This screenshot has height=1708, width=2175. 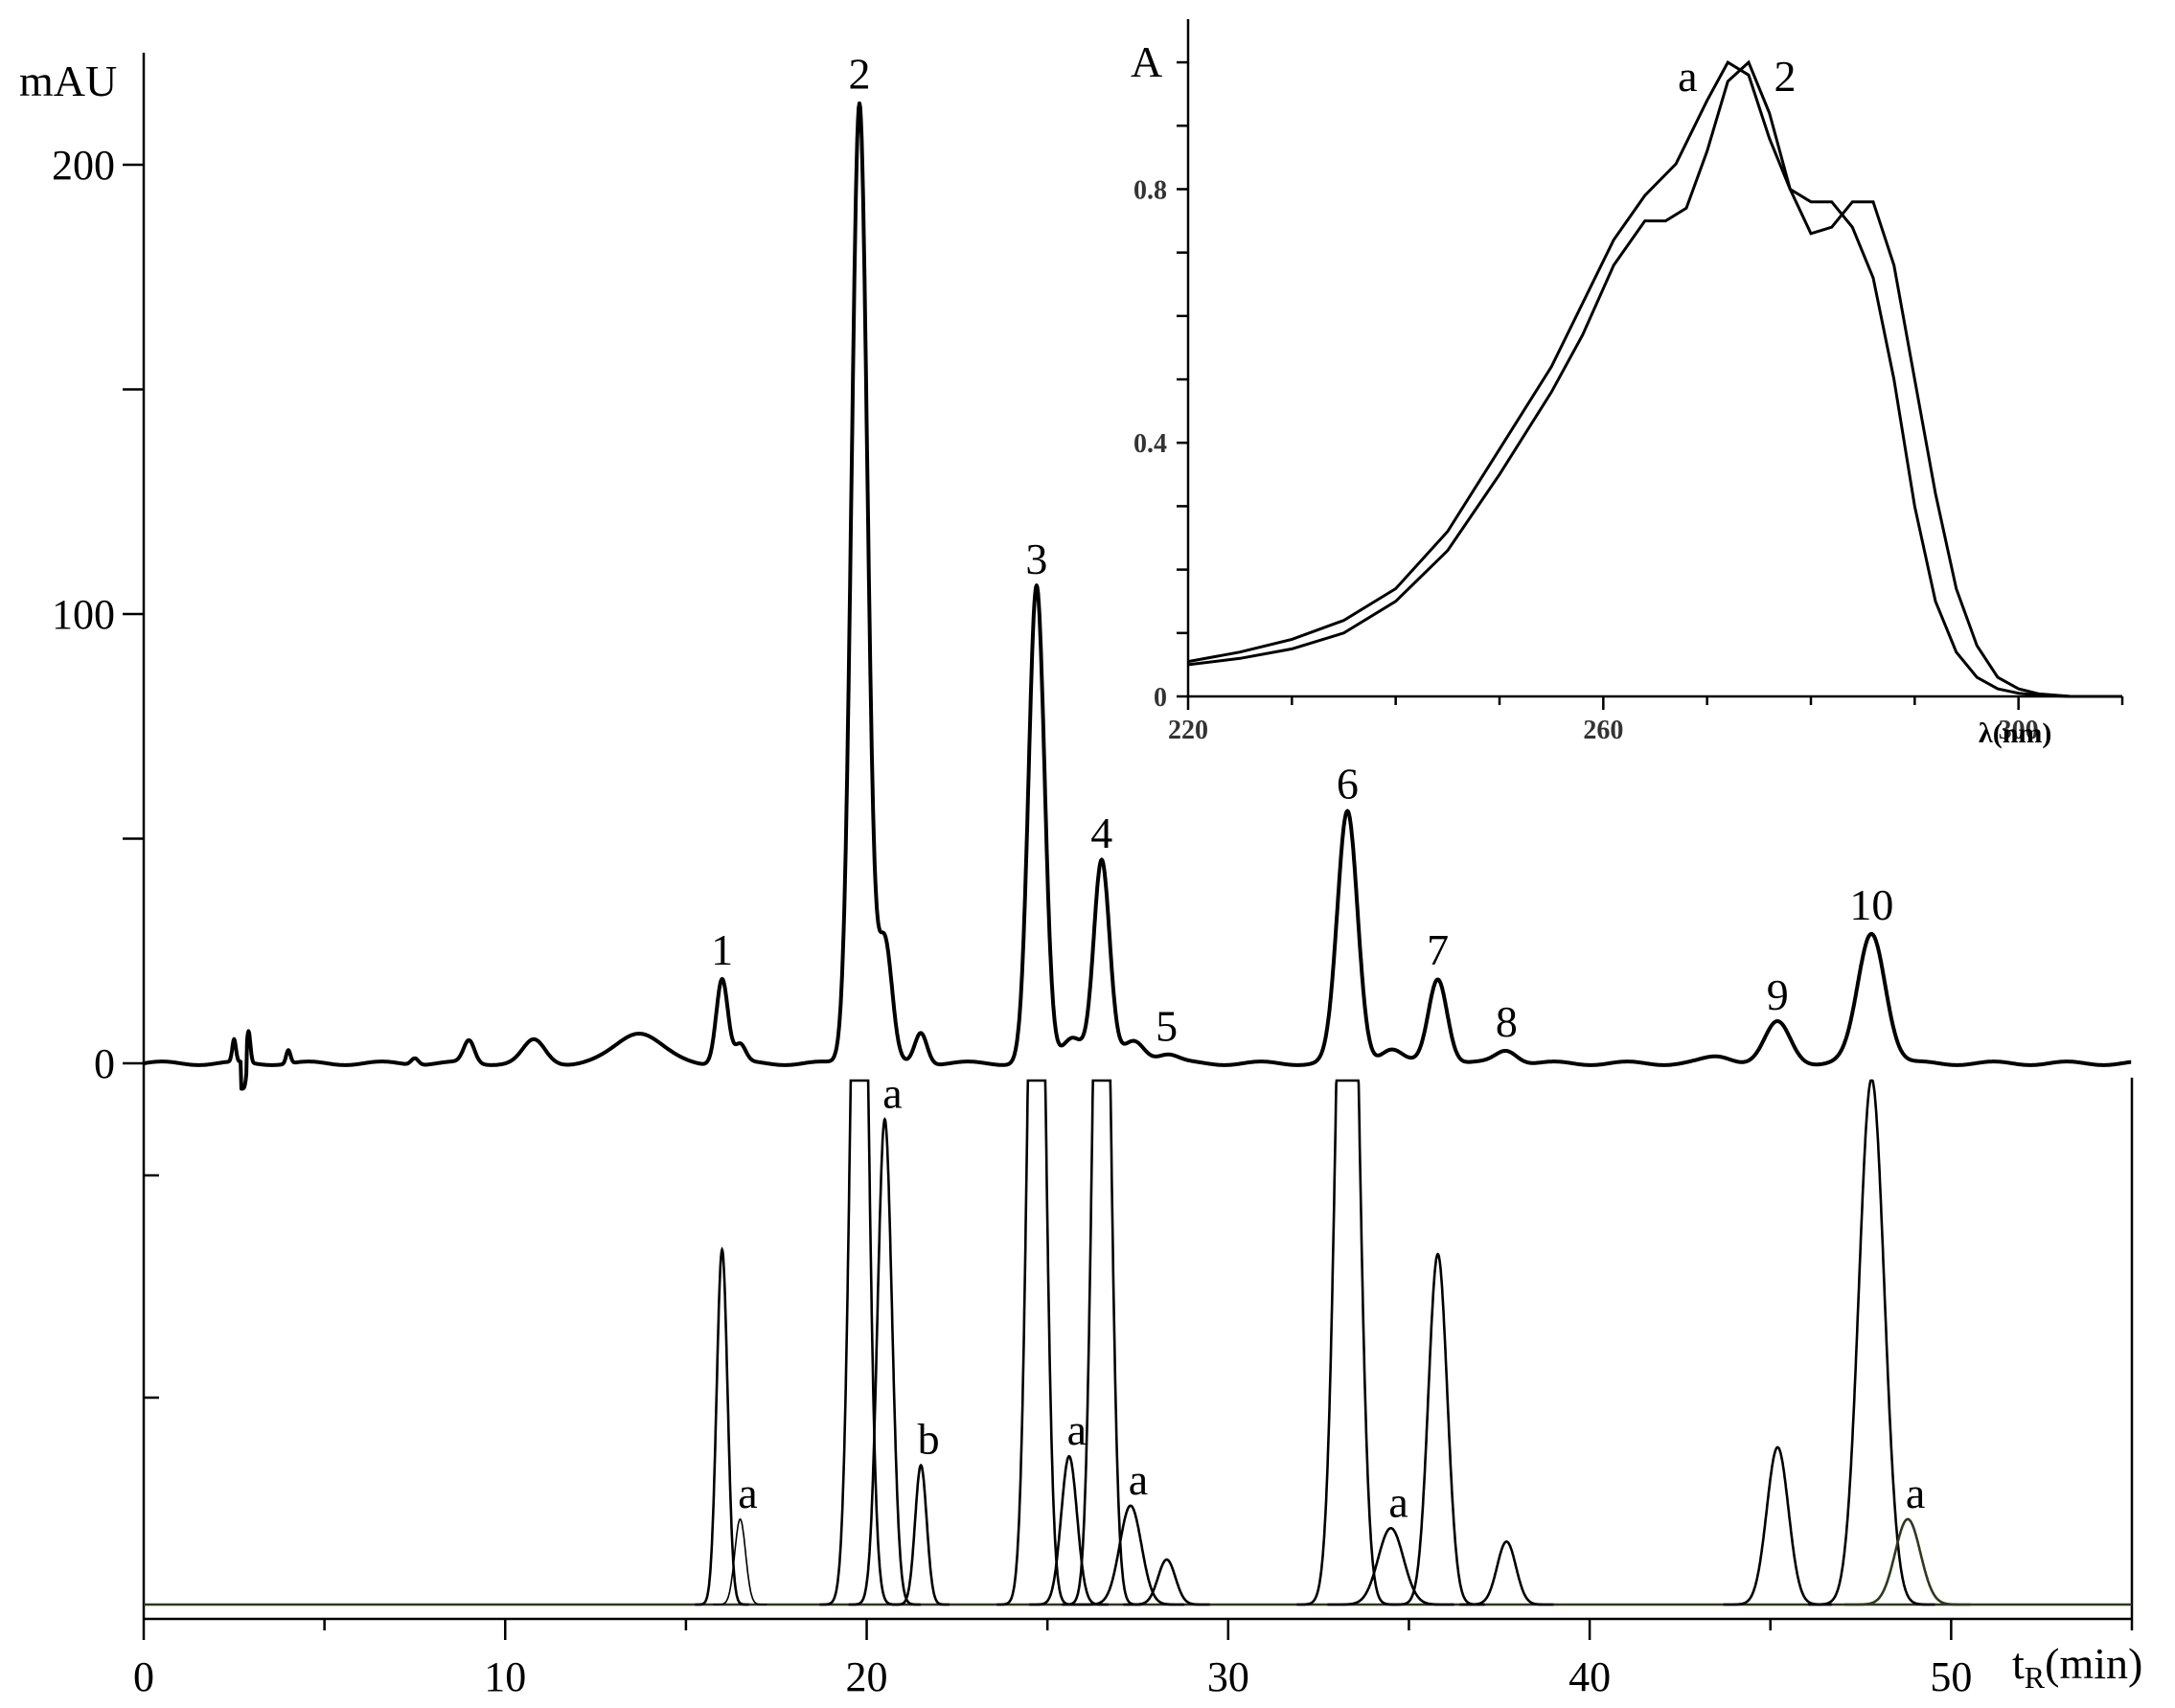 I want to click on main-y-ticks: 0 100 200, so click(x=105, y=771).